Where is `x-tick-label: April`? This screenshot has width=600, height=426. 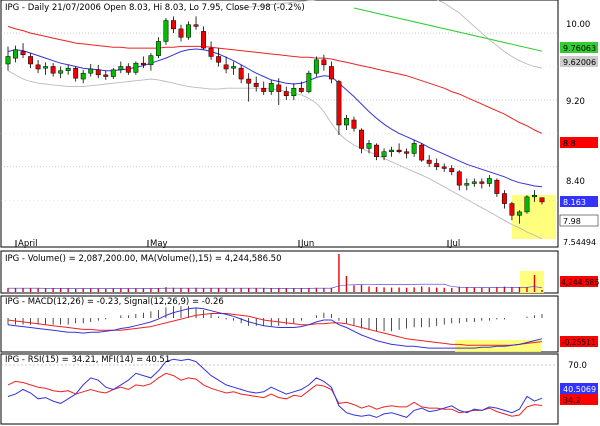
x-tick-label: April is located at coordinates (27, 244).